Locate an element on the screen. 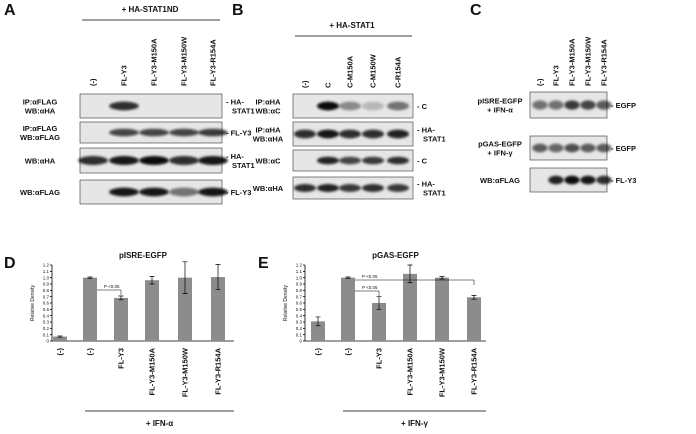 This screenshot has height=434, width=696. y-tick-label: 1.0 is located at coordinates (46, 277).